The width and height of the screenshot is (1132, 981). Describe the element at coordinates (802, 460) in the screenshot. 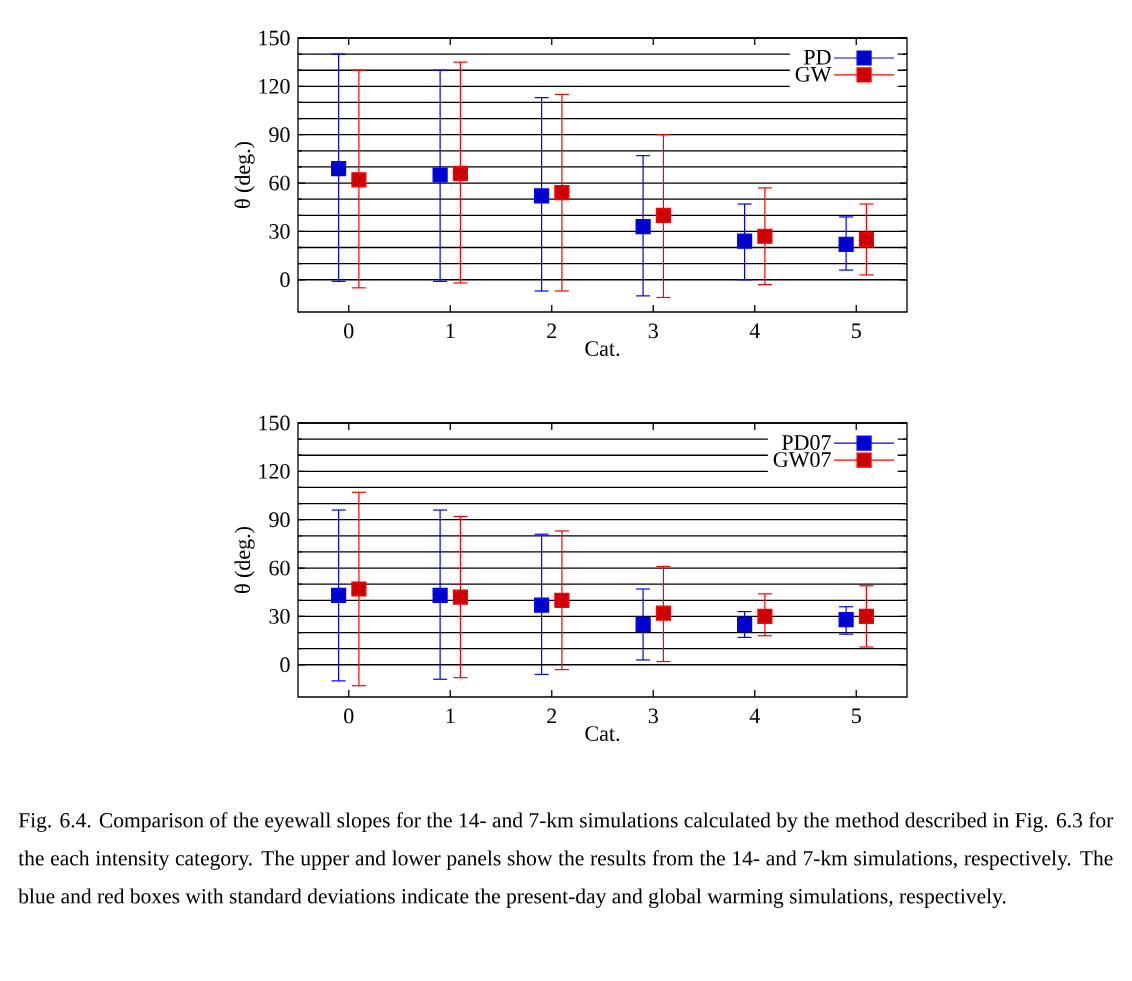

I see `legend-label: GW07` at that location.